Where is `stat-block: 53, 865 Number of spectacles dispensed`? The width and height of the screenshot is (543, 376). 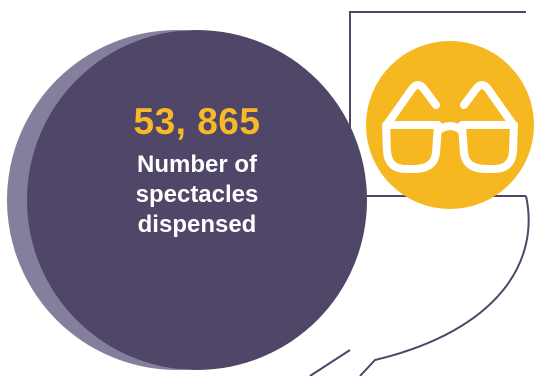
stat-block: 53, 865 Number of spectacles dispensed is located at coordinates (197, 170).